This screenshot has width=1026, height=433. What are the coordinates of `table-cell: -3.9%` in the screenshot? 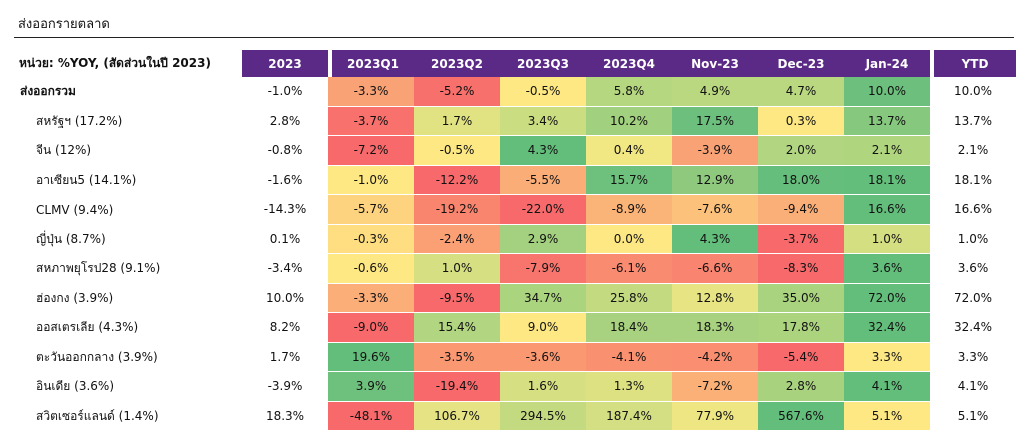 It's located at (285, 387).